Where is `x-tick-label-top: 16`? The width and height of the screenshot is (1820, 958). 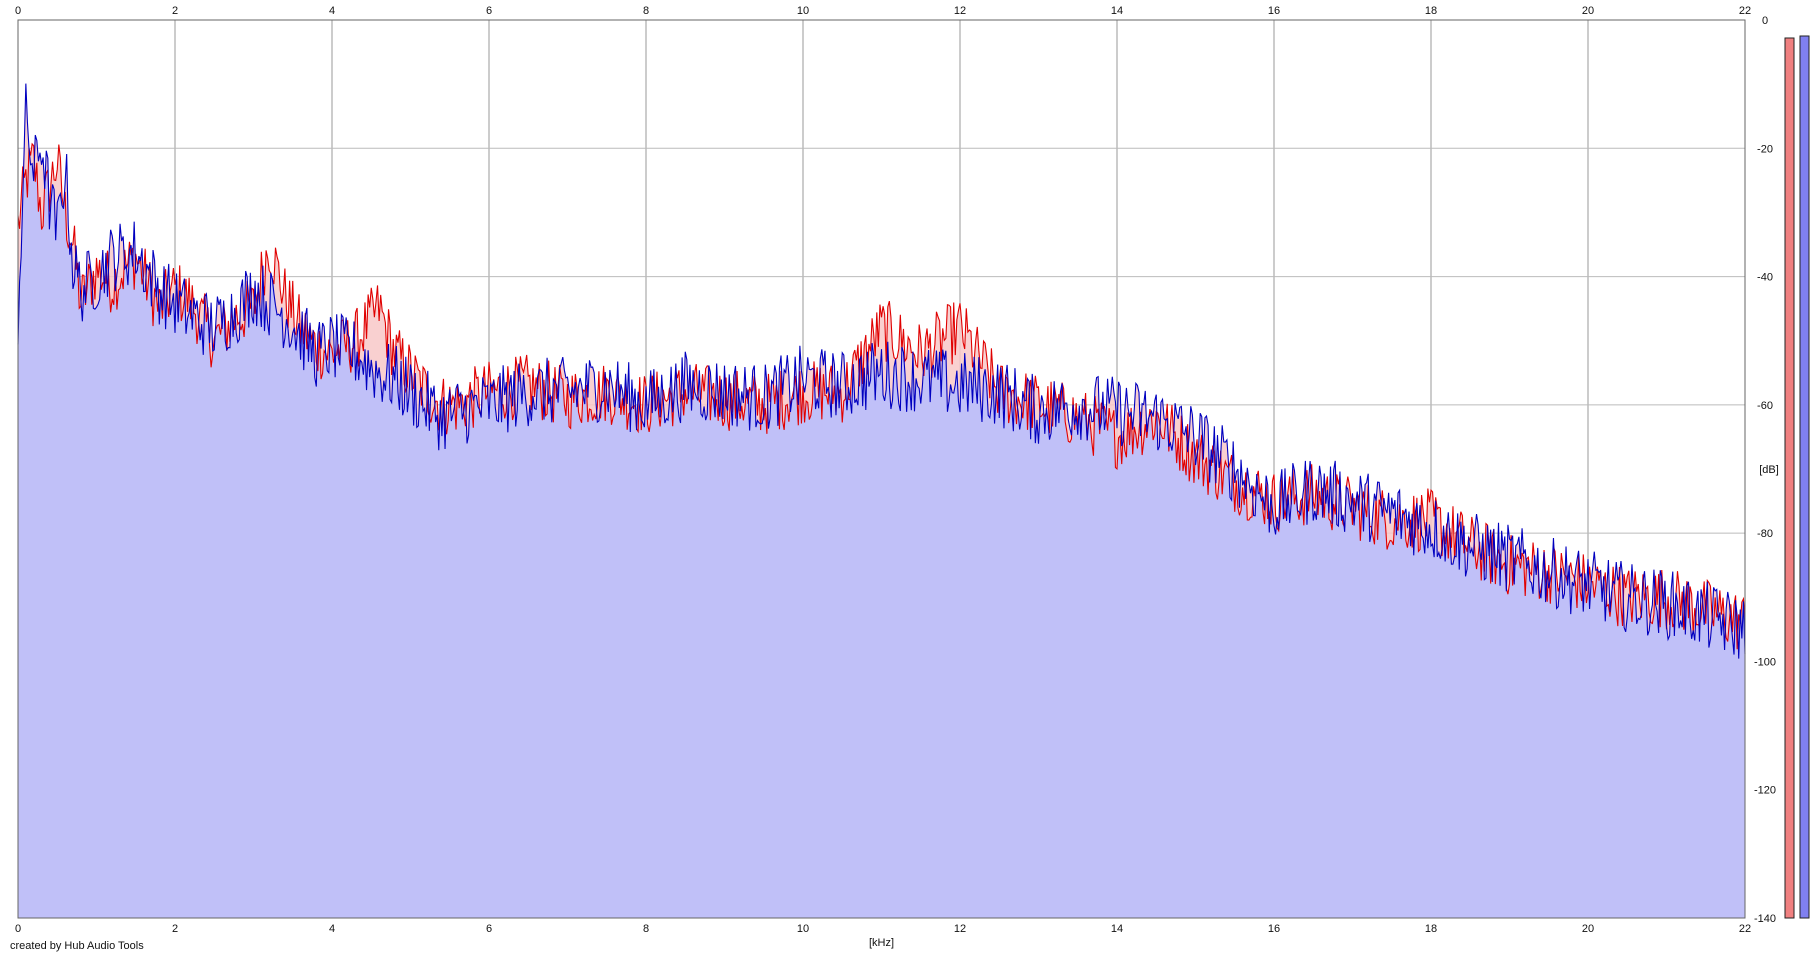
x-tick-label-top: 16 is located at coordinates (1274, 11).